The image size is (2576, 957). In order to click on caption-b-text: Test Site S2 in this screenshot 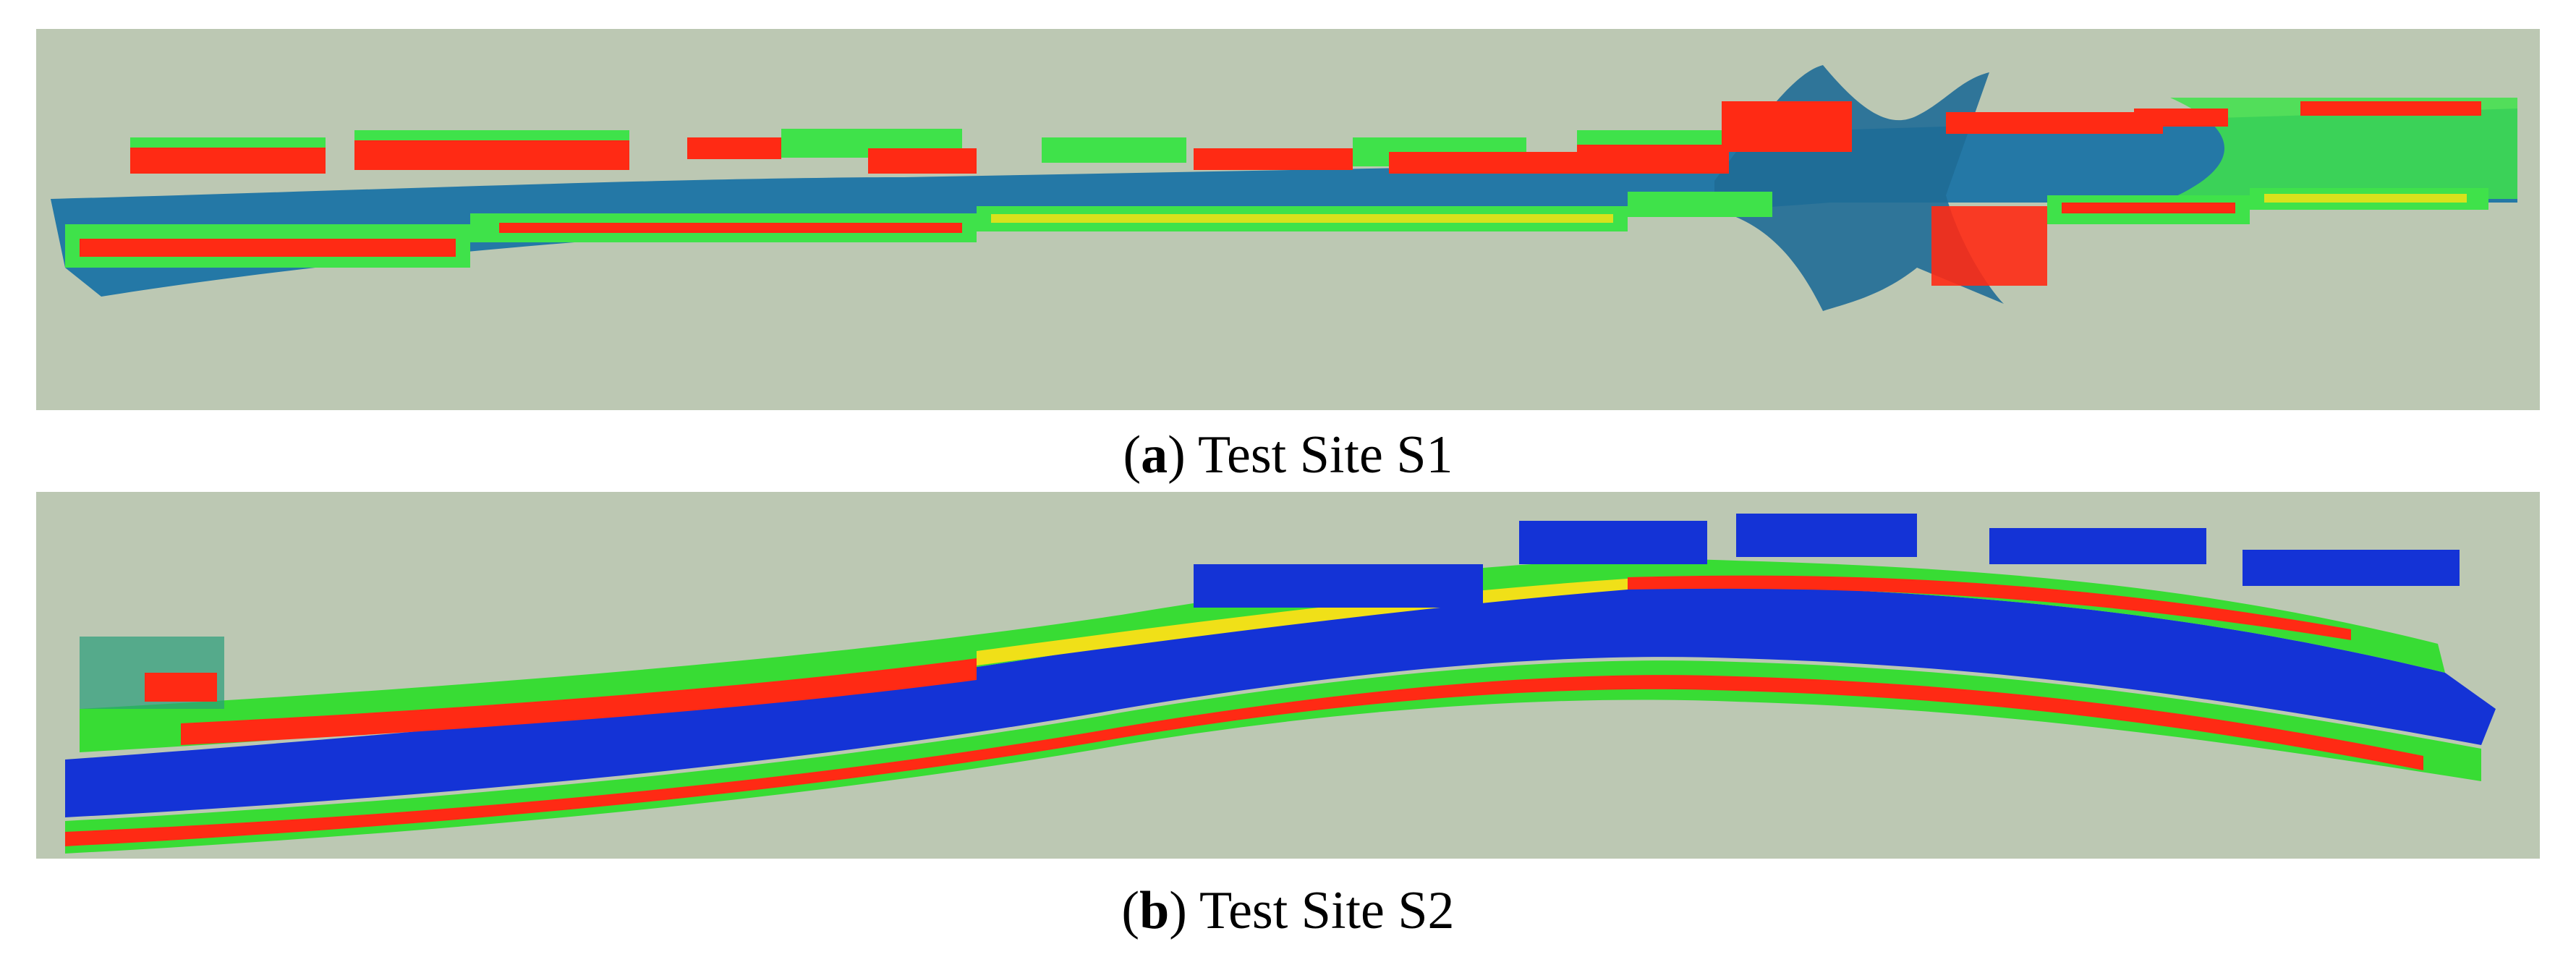, I will do `click(1327, 910)`.